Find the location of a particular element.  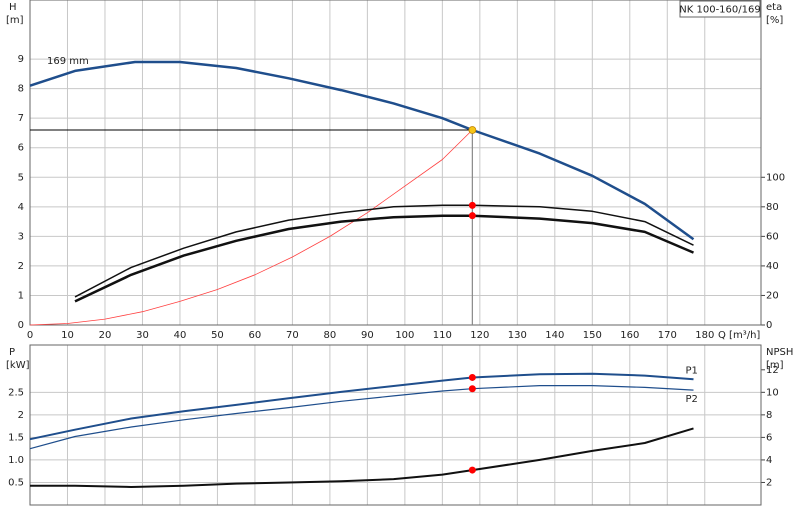

y-tick-label: 0.5 is located at coordinates (16, 482).